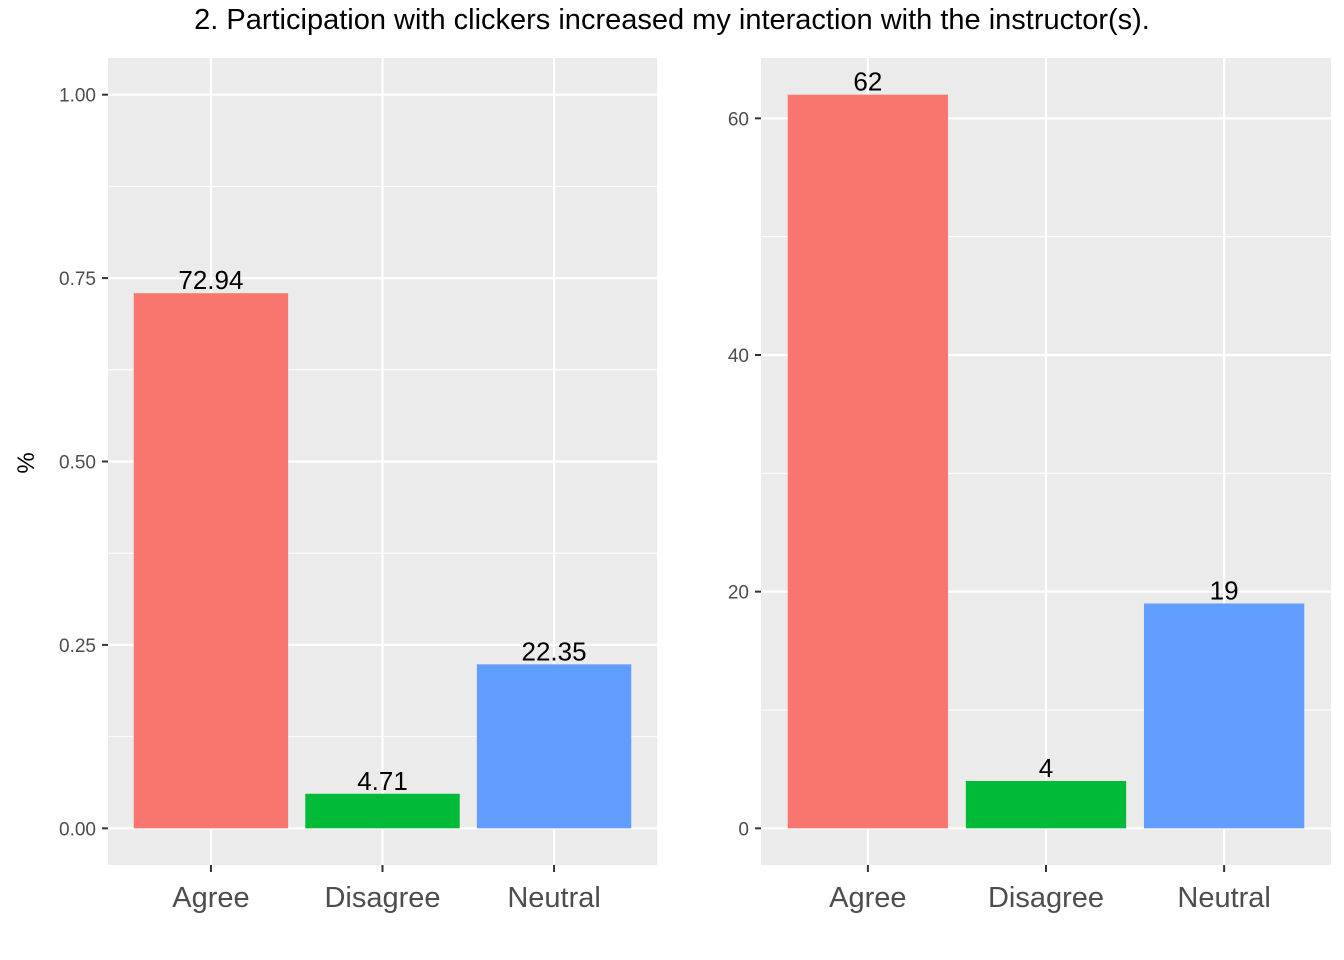  What do you see at coordinates (867, 82) in the screenshot?
I see `data-label-agree: 62` at bounding box center [867, 82].